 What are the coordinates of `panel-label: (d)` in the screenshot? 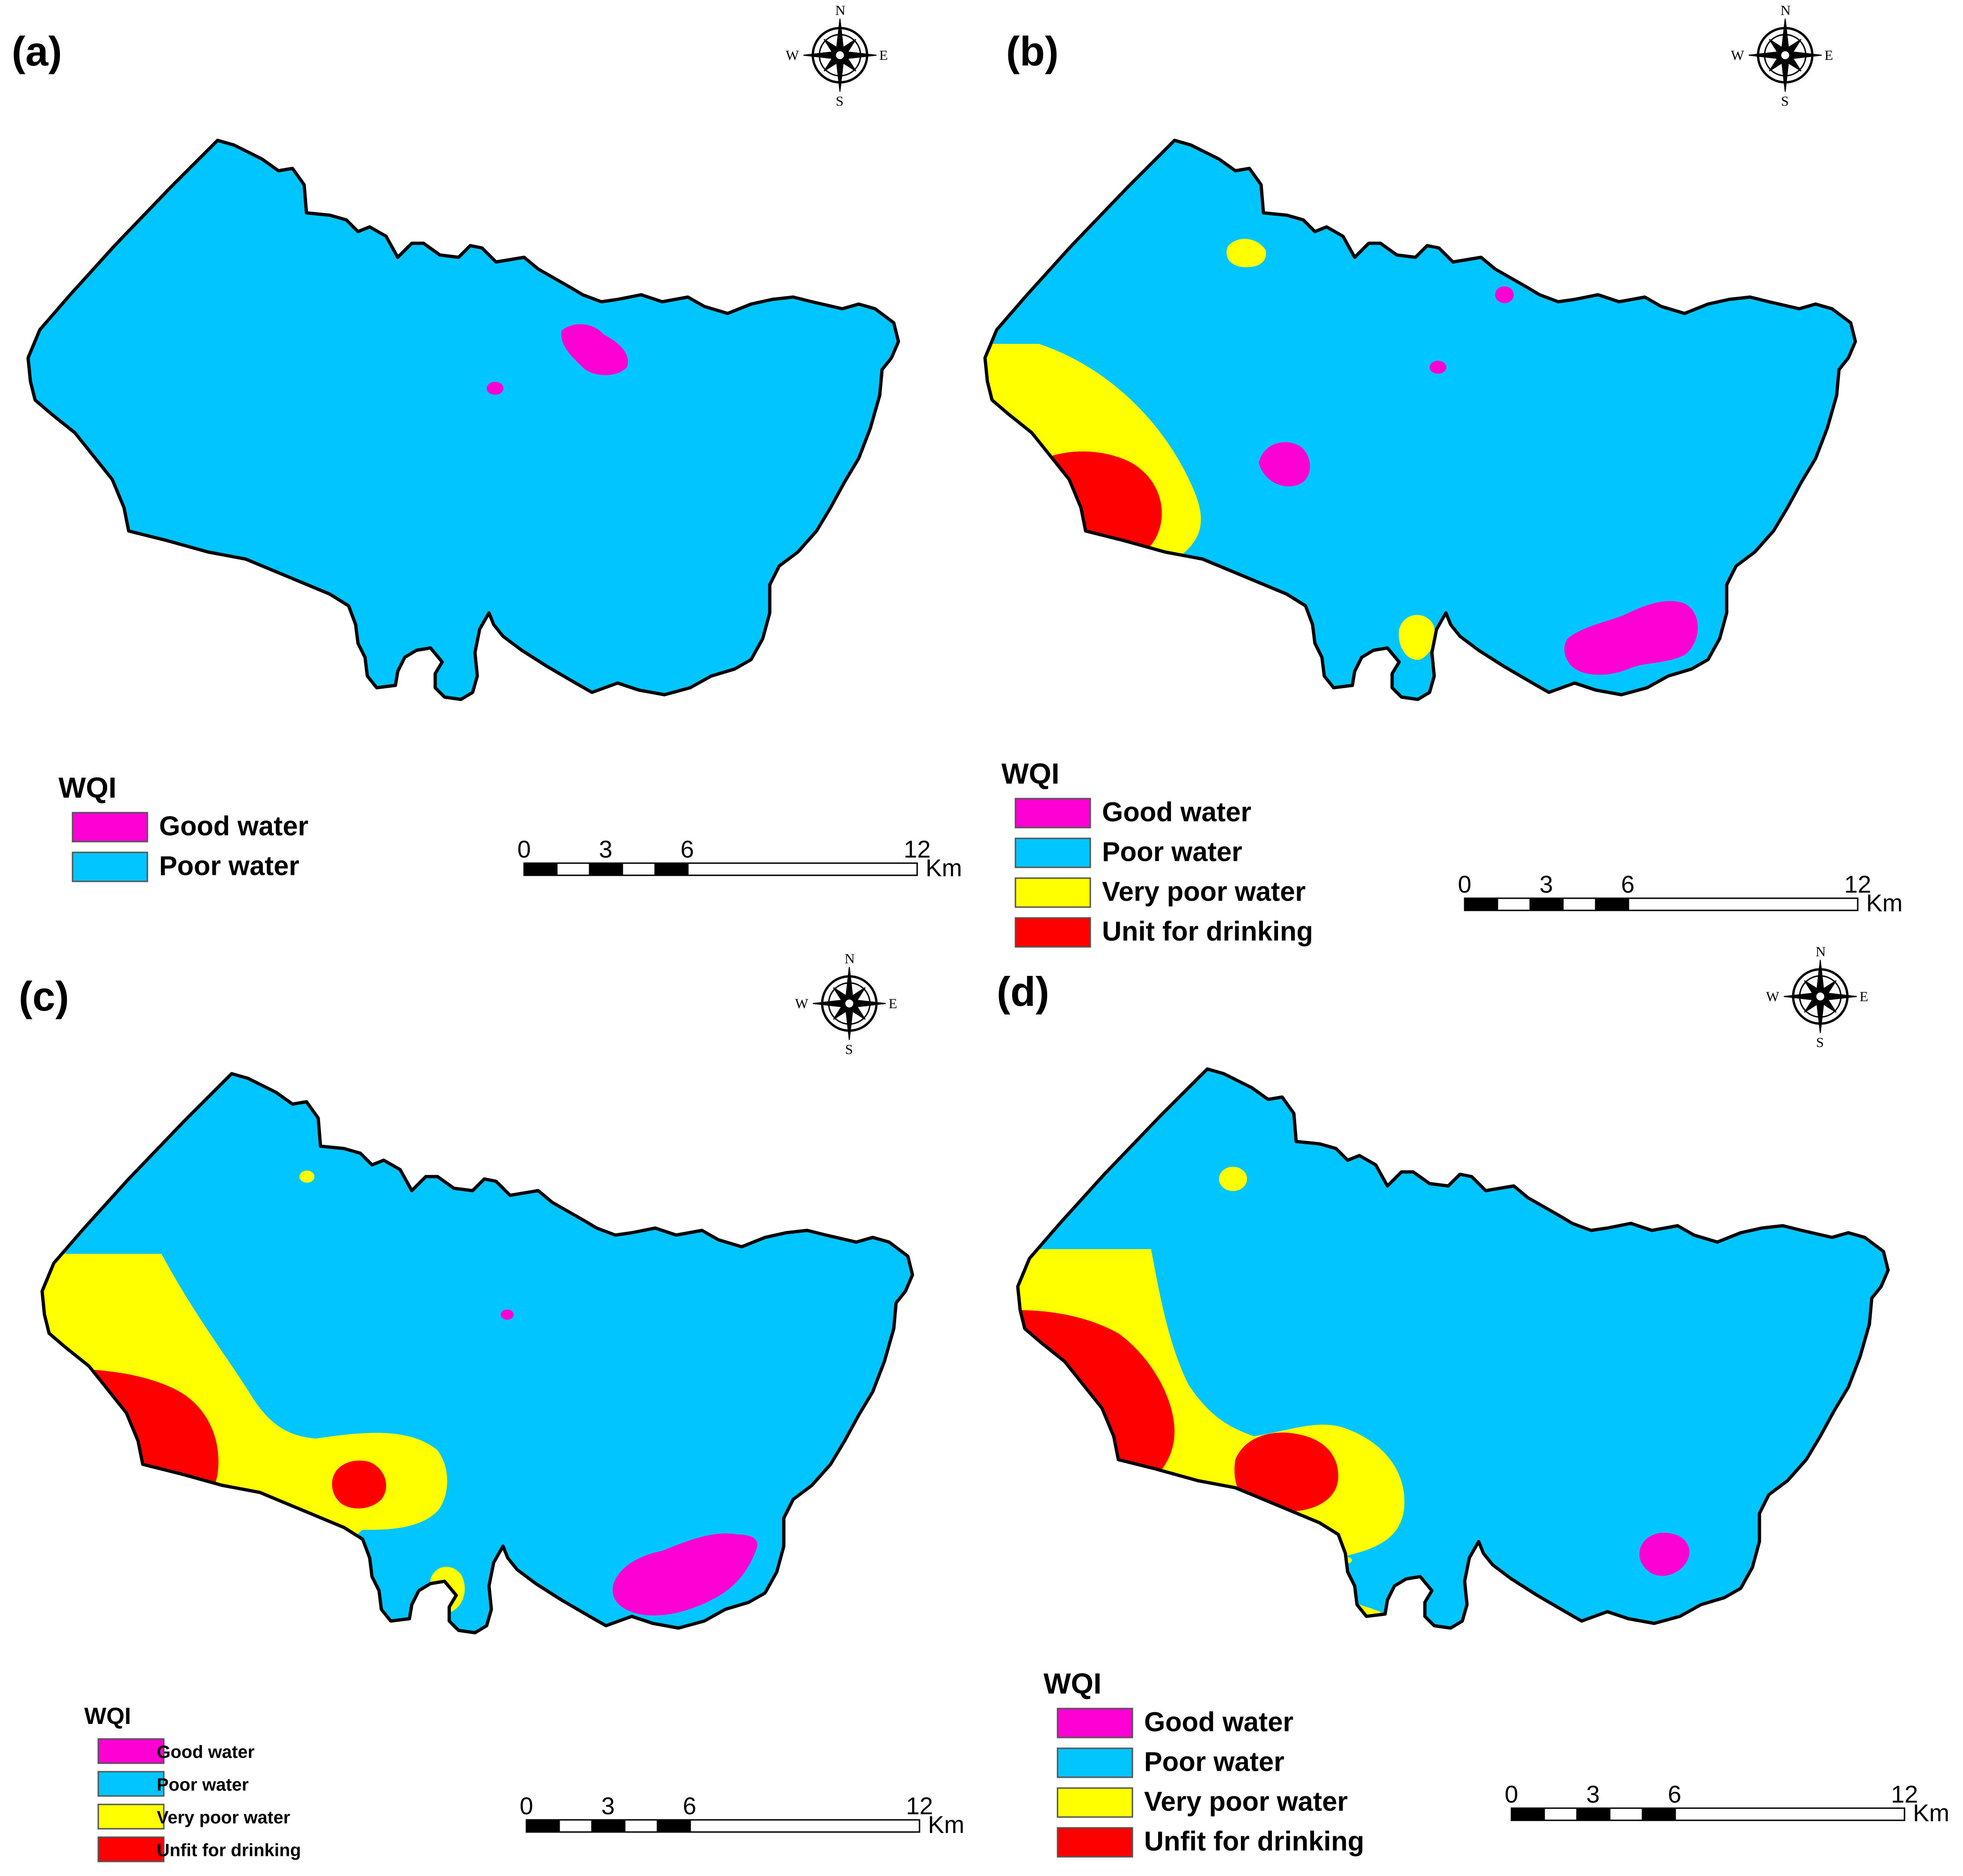 It's located at (1023, 991).